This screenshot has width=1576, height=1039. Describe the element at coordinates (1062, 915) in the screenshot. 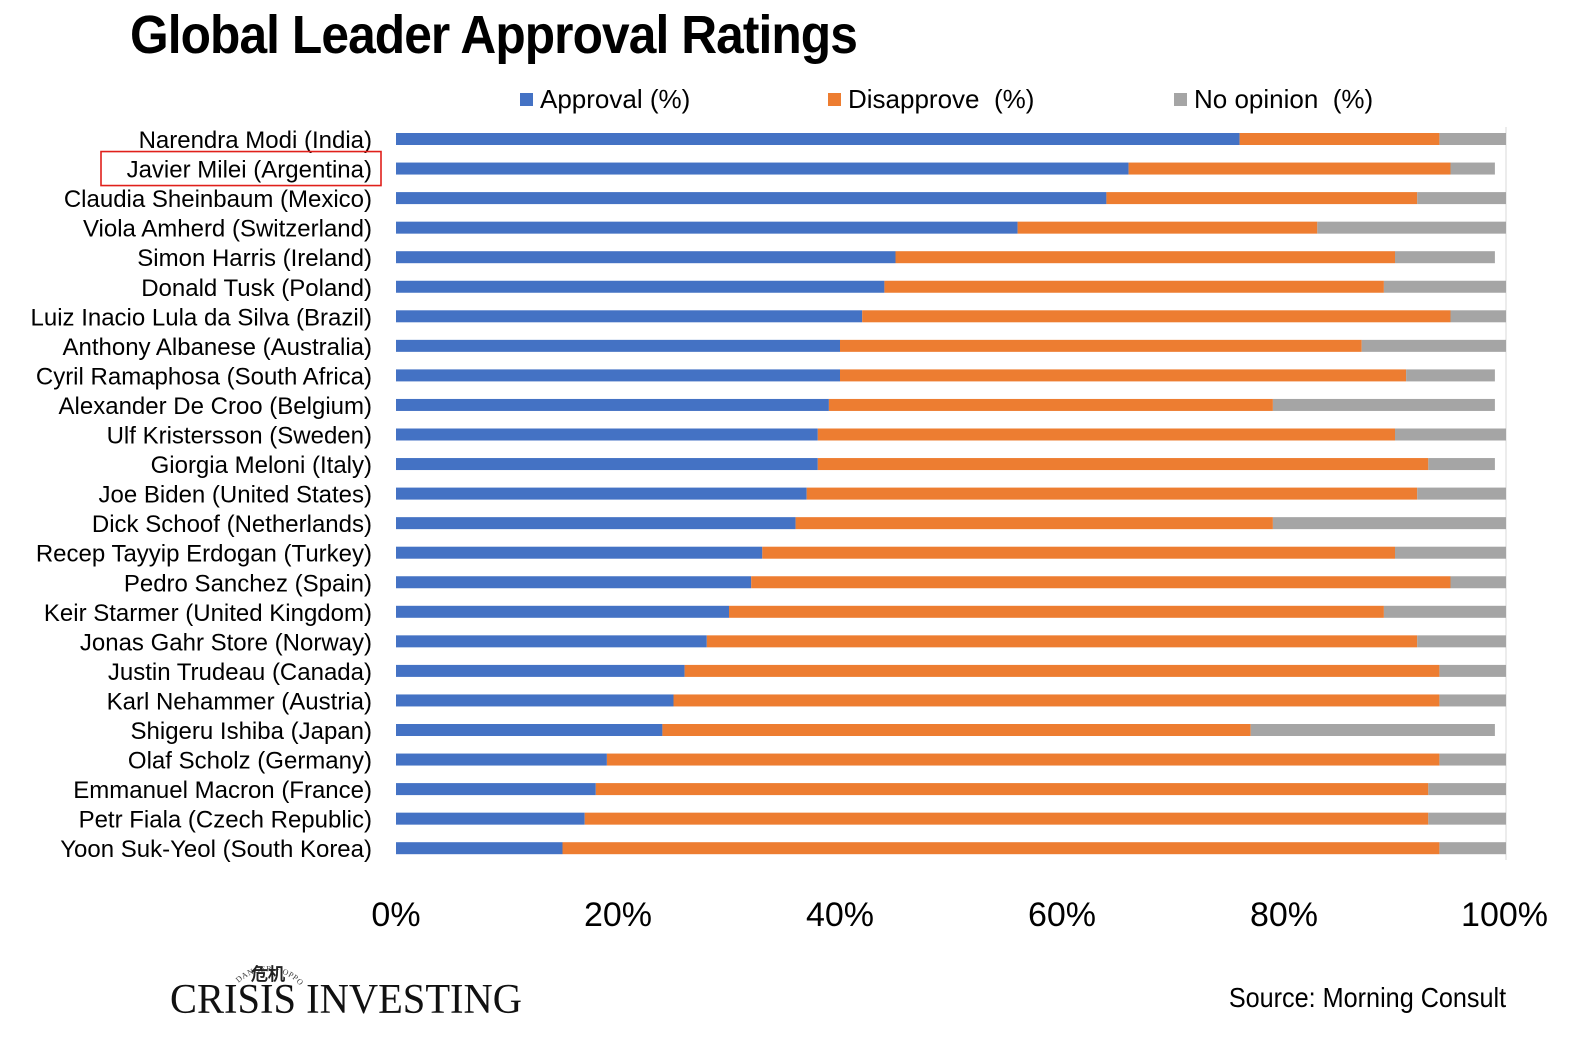

I see `x-tick-label: 60%` at that location.